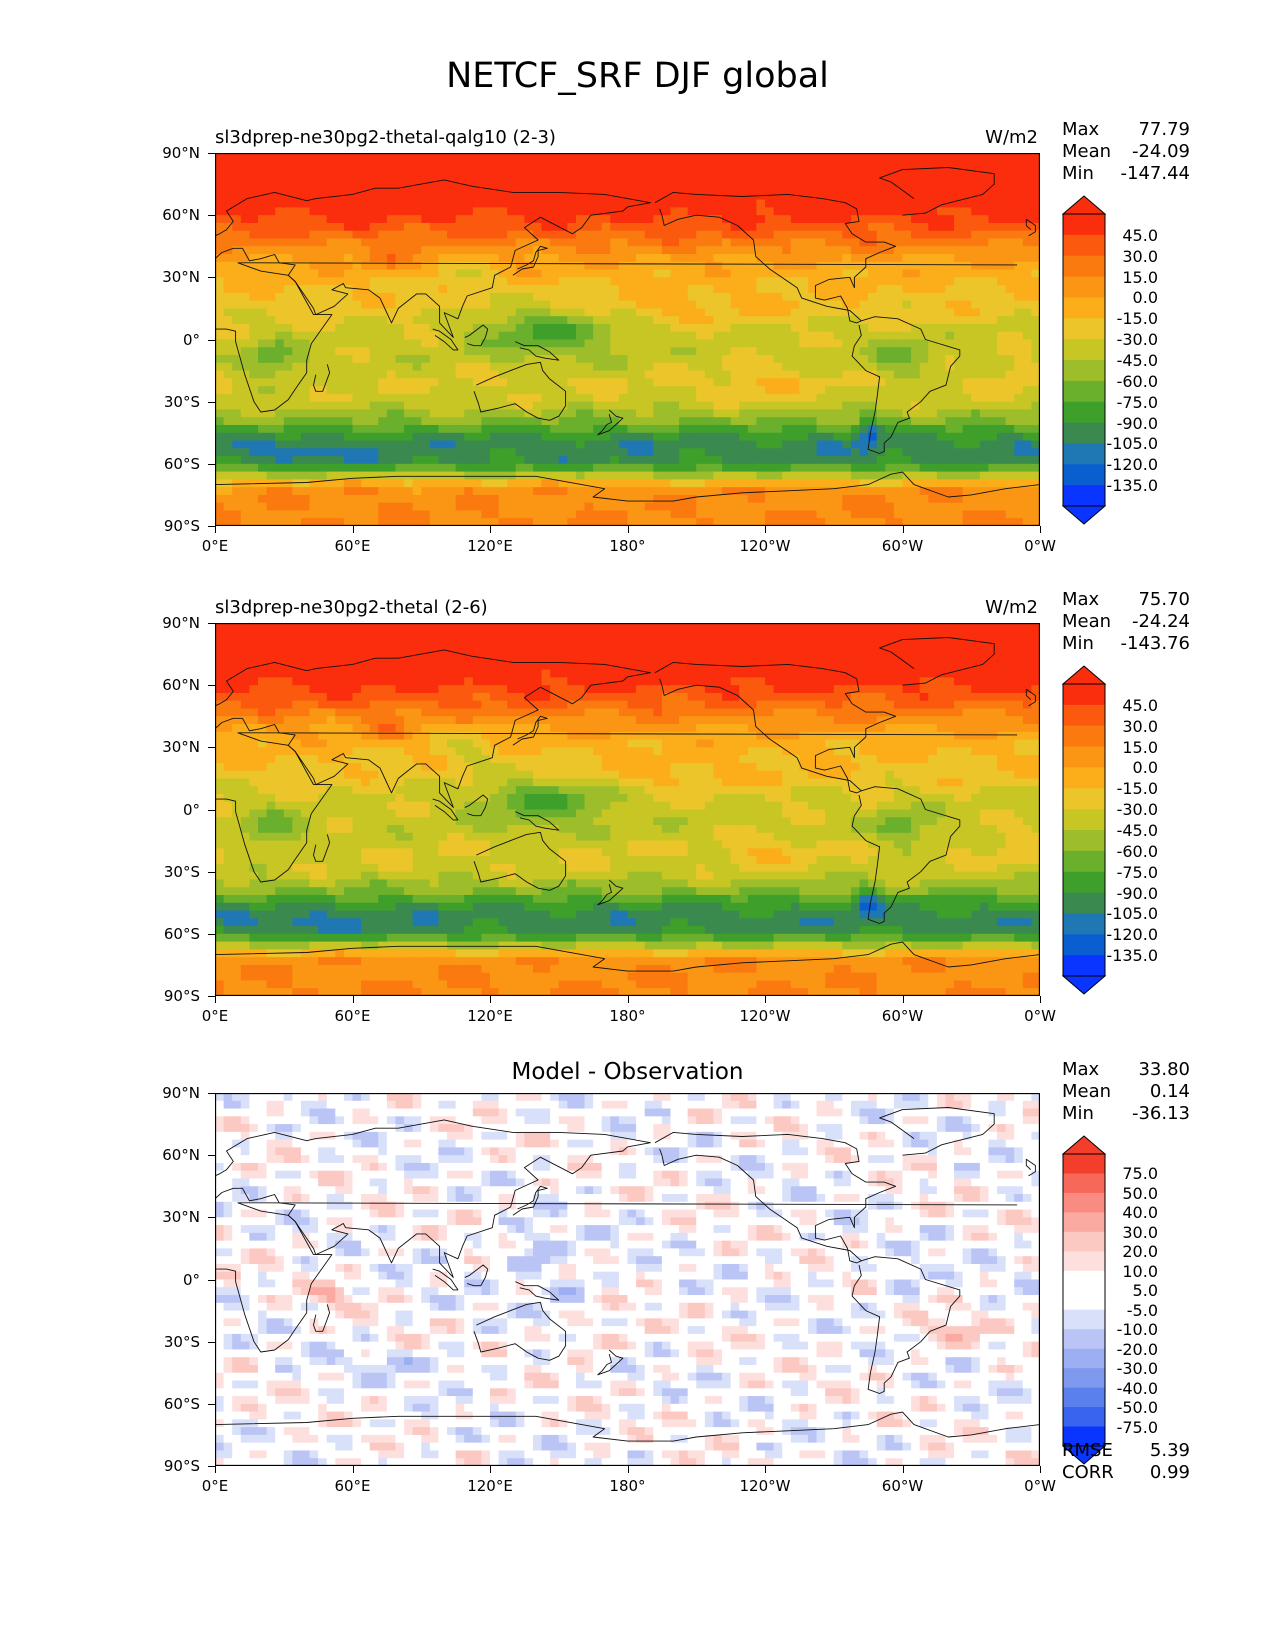  I want to click on coastline-namerica, so click(775, 727).